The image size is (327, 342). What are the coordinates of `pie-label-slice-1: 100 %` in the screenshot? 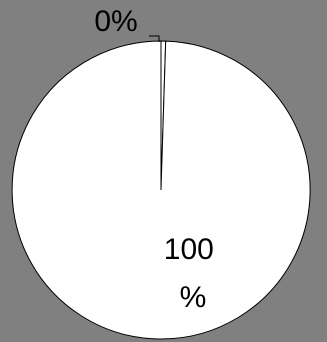 It's located at (193, 273).